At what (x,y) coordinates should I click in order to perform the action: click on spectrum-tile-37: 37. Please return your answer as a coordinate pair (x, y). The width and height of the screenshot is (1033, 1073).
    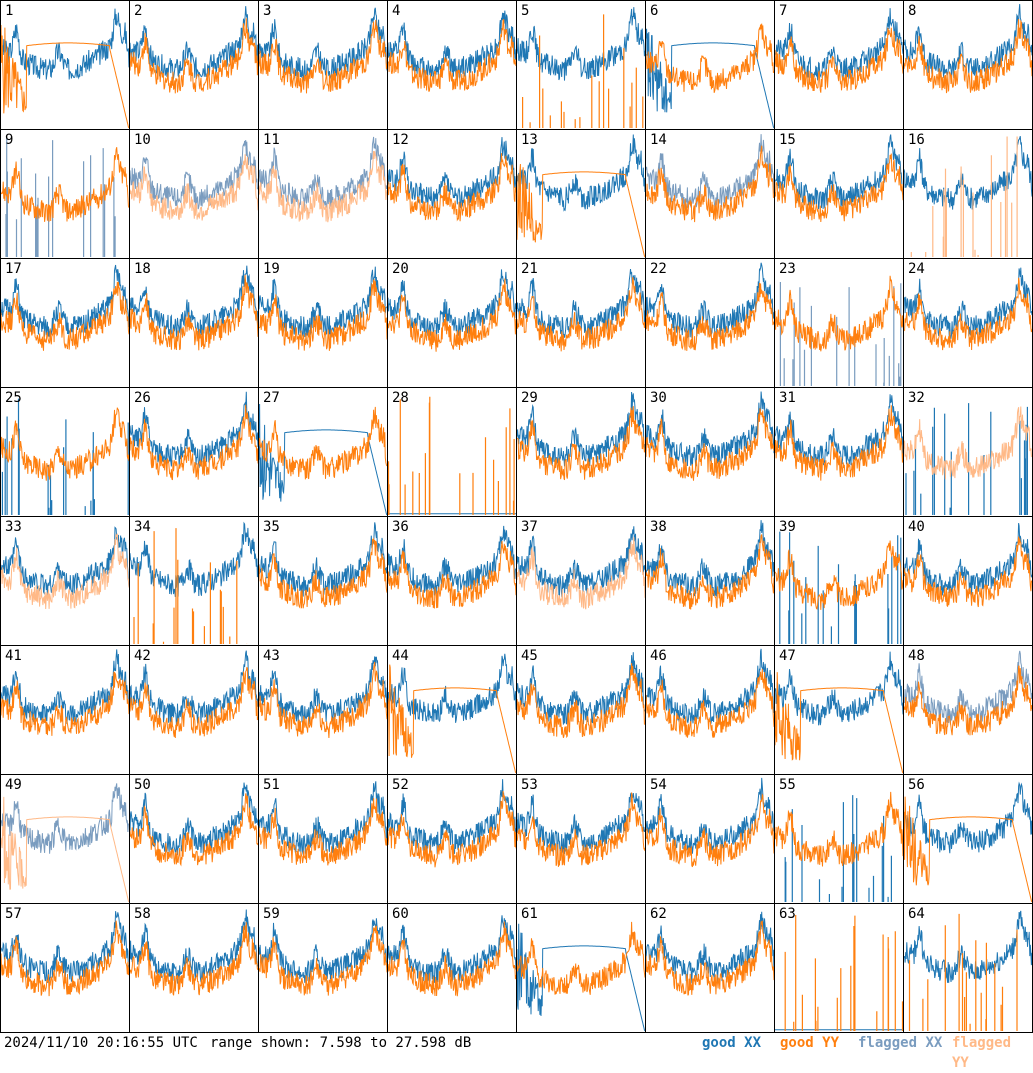
    Looking at the image, I should click on (581, 581).